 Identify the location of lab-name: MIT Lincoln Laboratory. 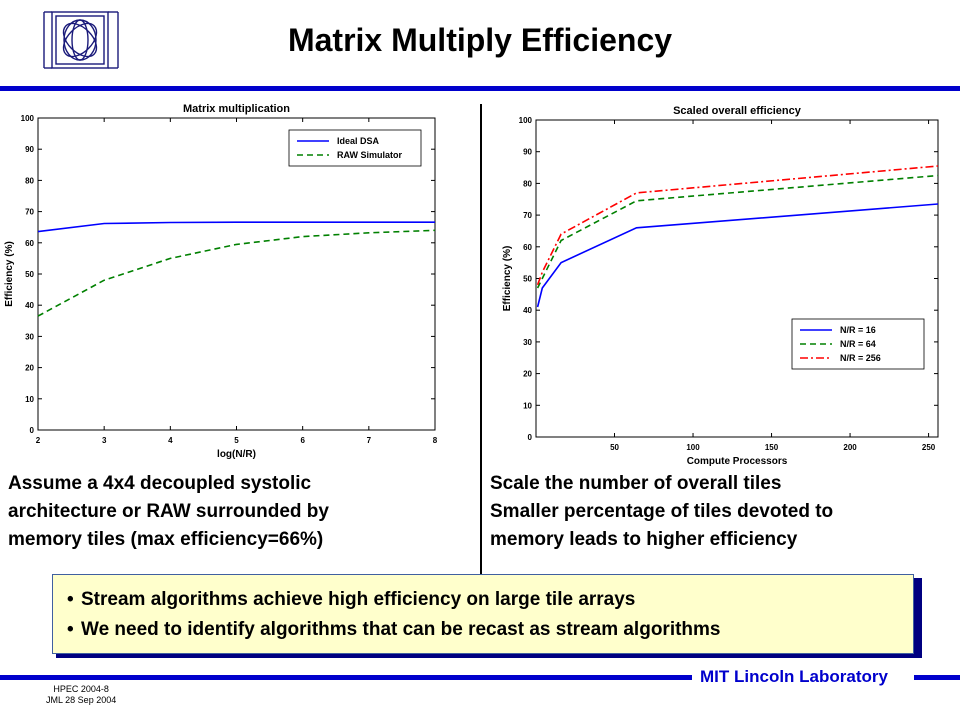
(794, 676).